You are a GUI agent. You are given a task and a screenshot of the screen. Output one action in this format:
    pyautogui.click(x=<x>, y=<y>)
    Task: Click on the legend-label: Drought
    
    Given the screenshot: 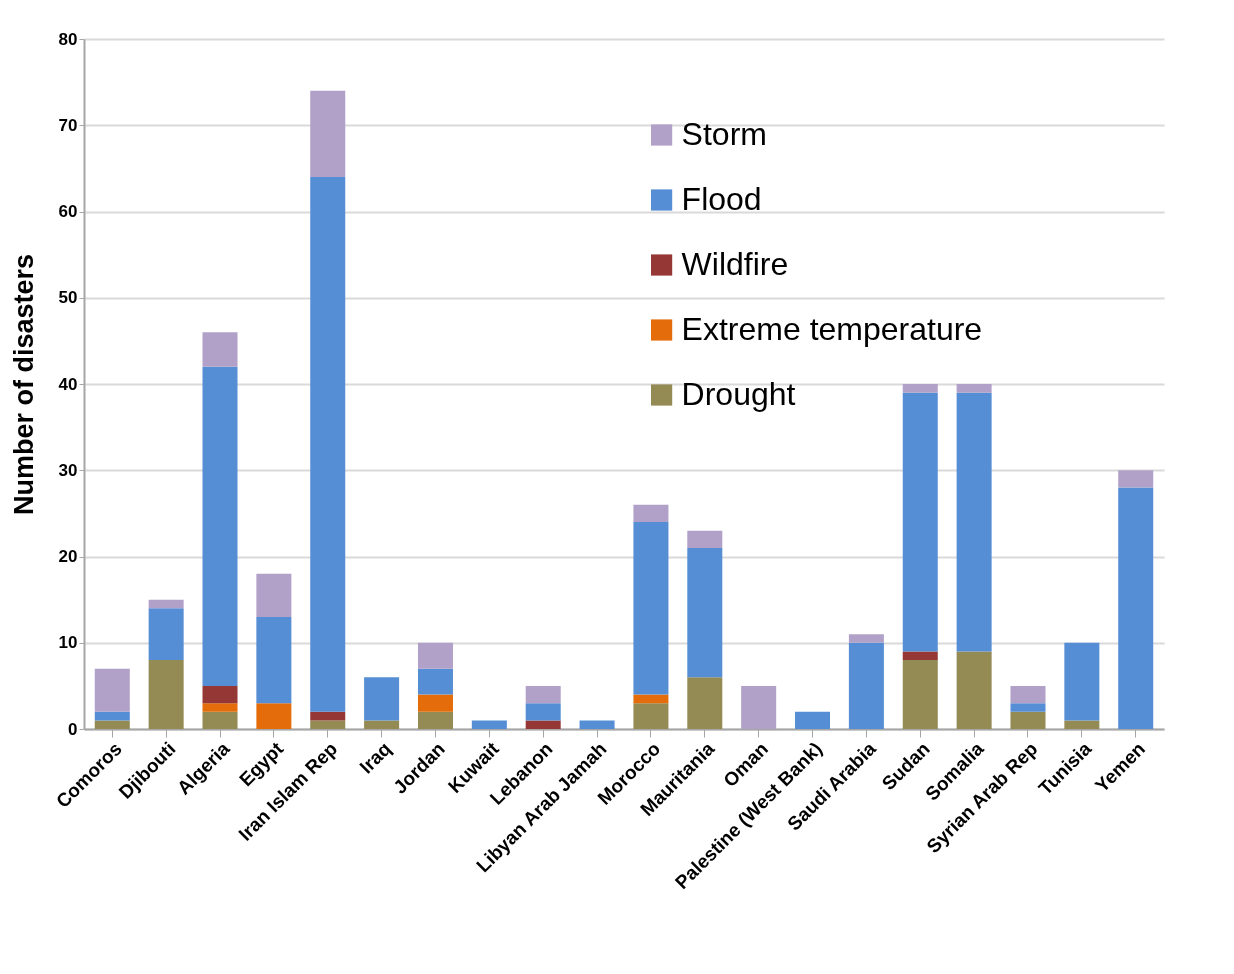 What is the action you would take?
    pyautogui.click(x=738, y=394)
    